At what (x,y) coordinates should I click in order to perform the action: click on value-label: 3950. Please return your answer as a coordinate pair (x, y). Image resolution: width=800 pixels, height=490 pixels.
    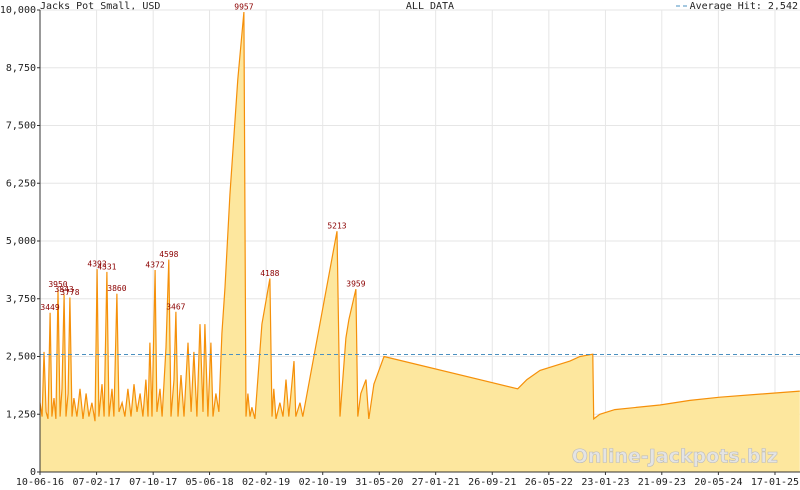
    Looking at the image, I should click on (57, 284).